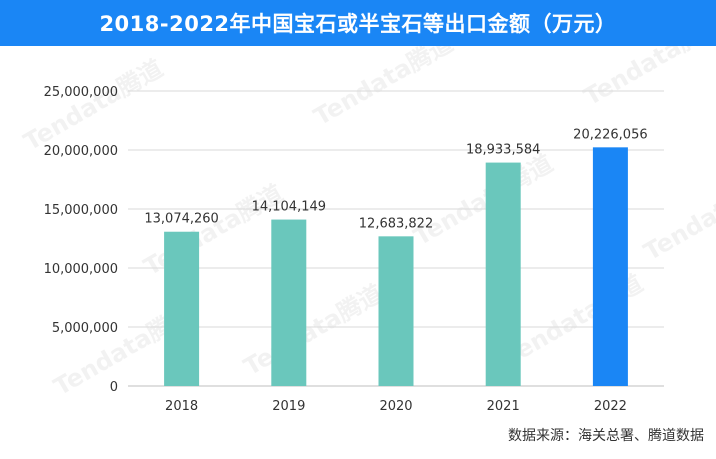  I want to click on y-tick-label: 10,000,000, so click(81, 269).